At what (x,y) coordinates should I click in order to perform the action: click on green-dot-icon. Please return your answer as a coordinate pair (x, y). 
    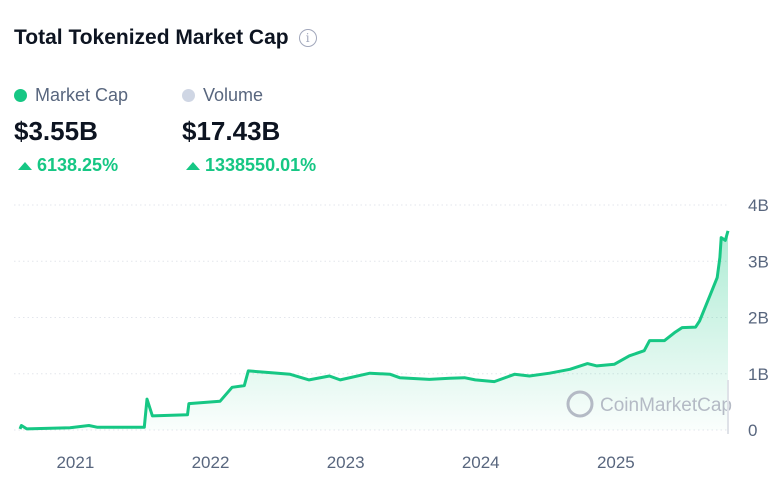
    Looking at the image, I should click on (20, 95).